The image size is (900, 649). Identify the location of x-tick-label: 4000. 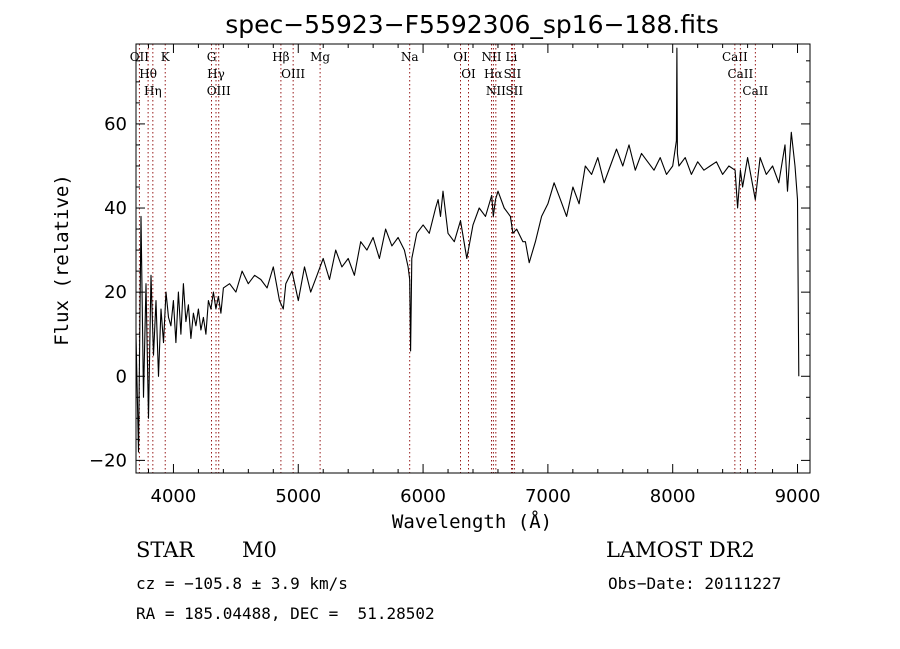
(174, 496).